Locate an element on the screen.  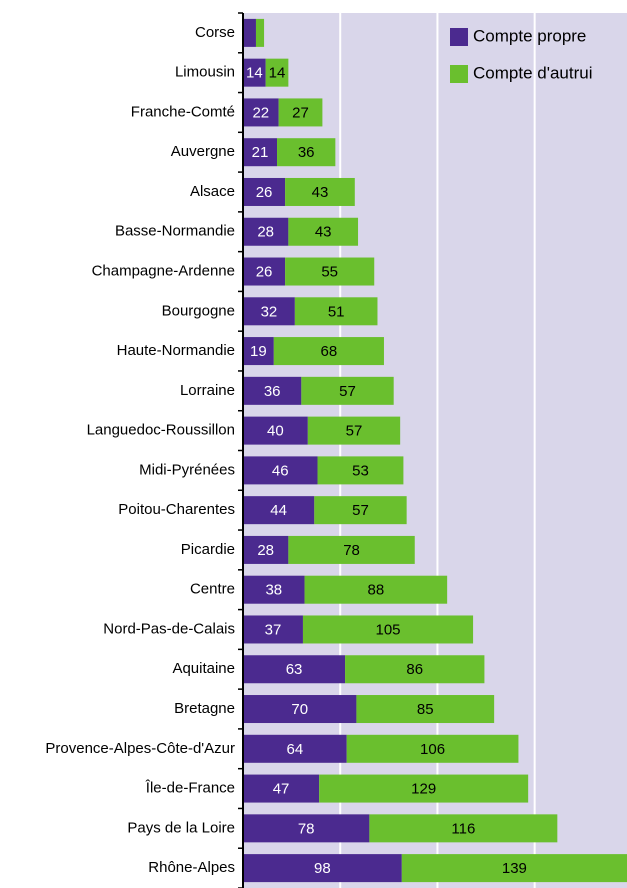
y-tick-label: Lorraine is located at coordinates (207, 390).